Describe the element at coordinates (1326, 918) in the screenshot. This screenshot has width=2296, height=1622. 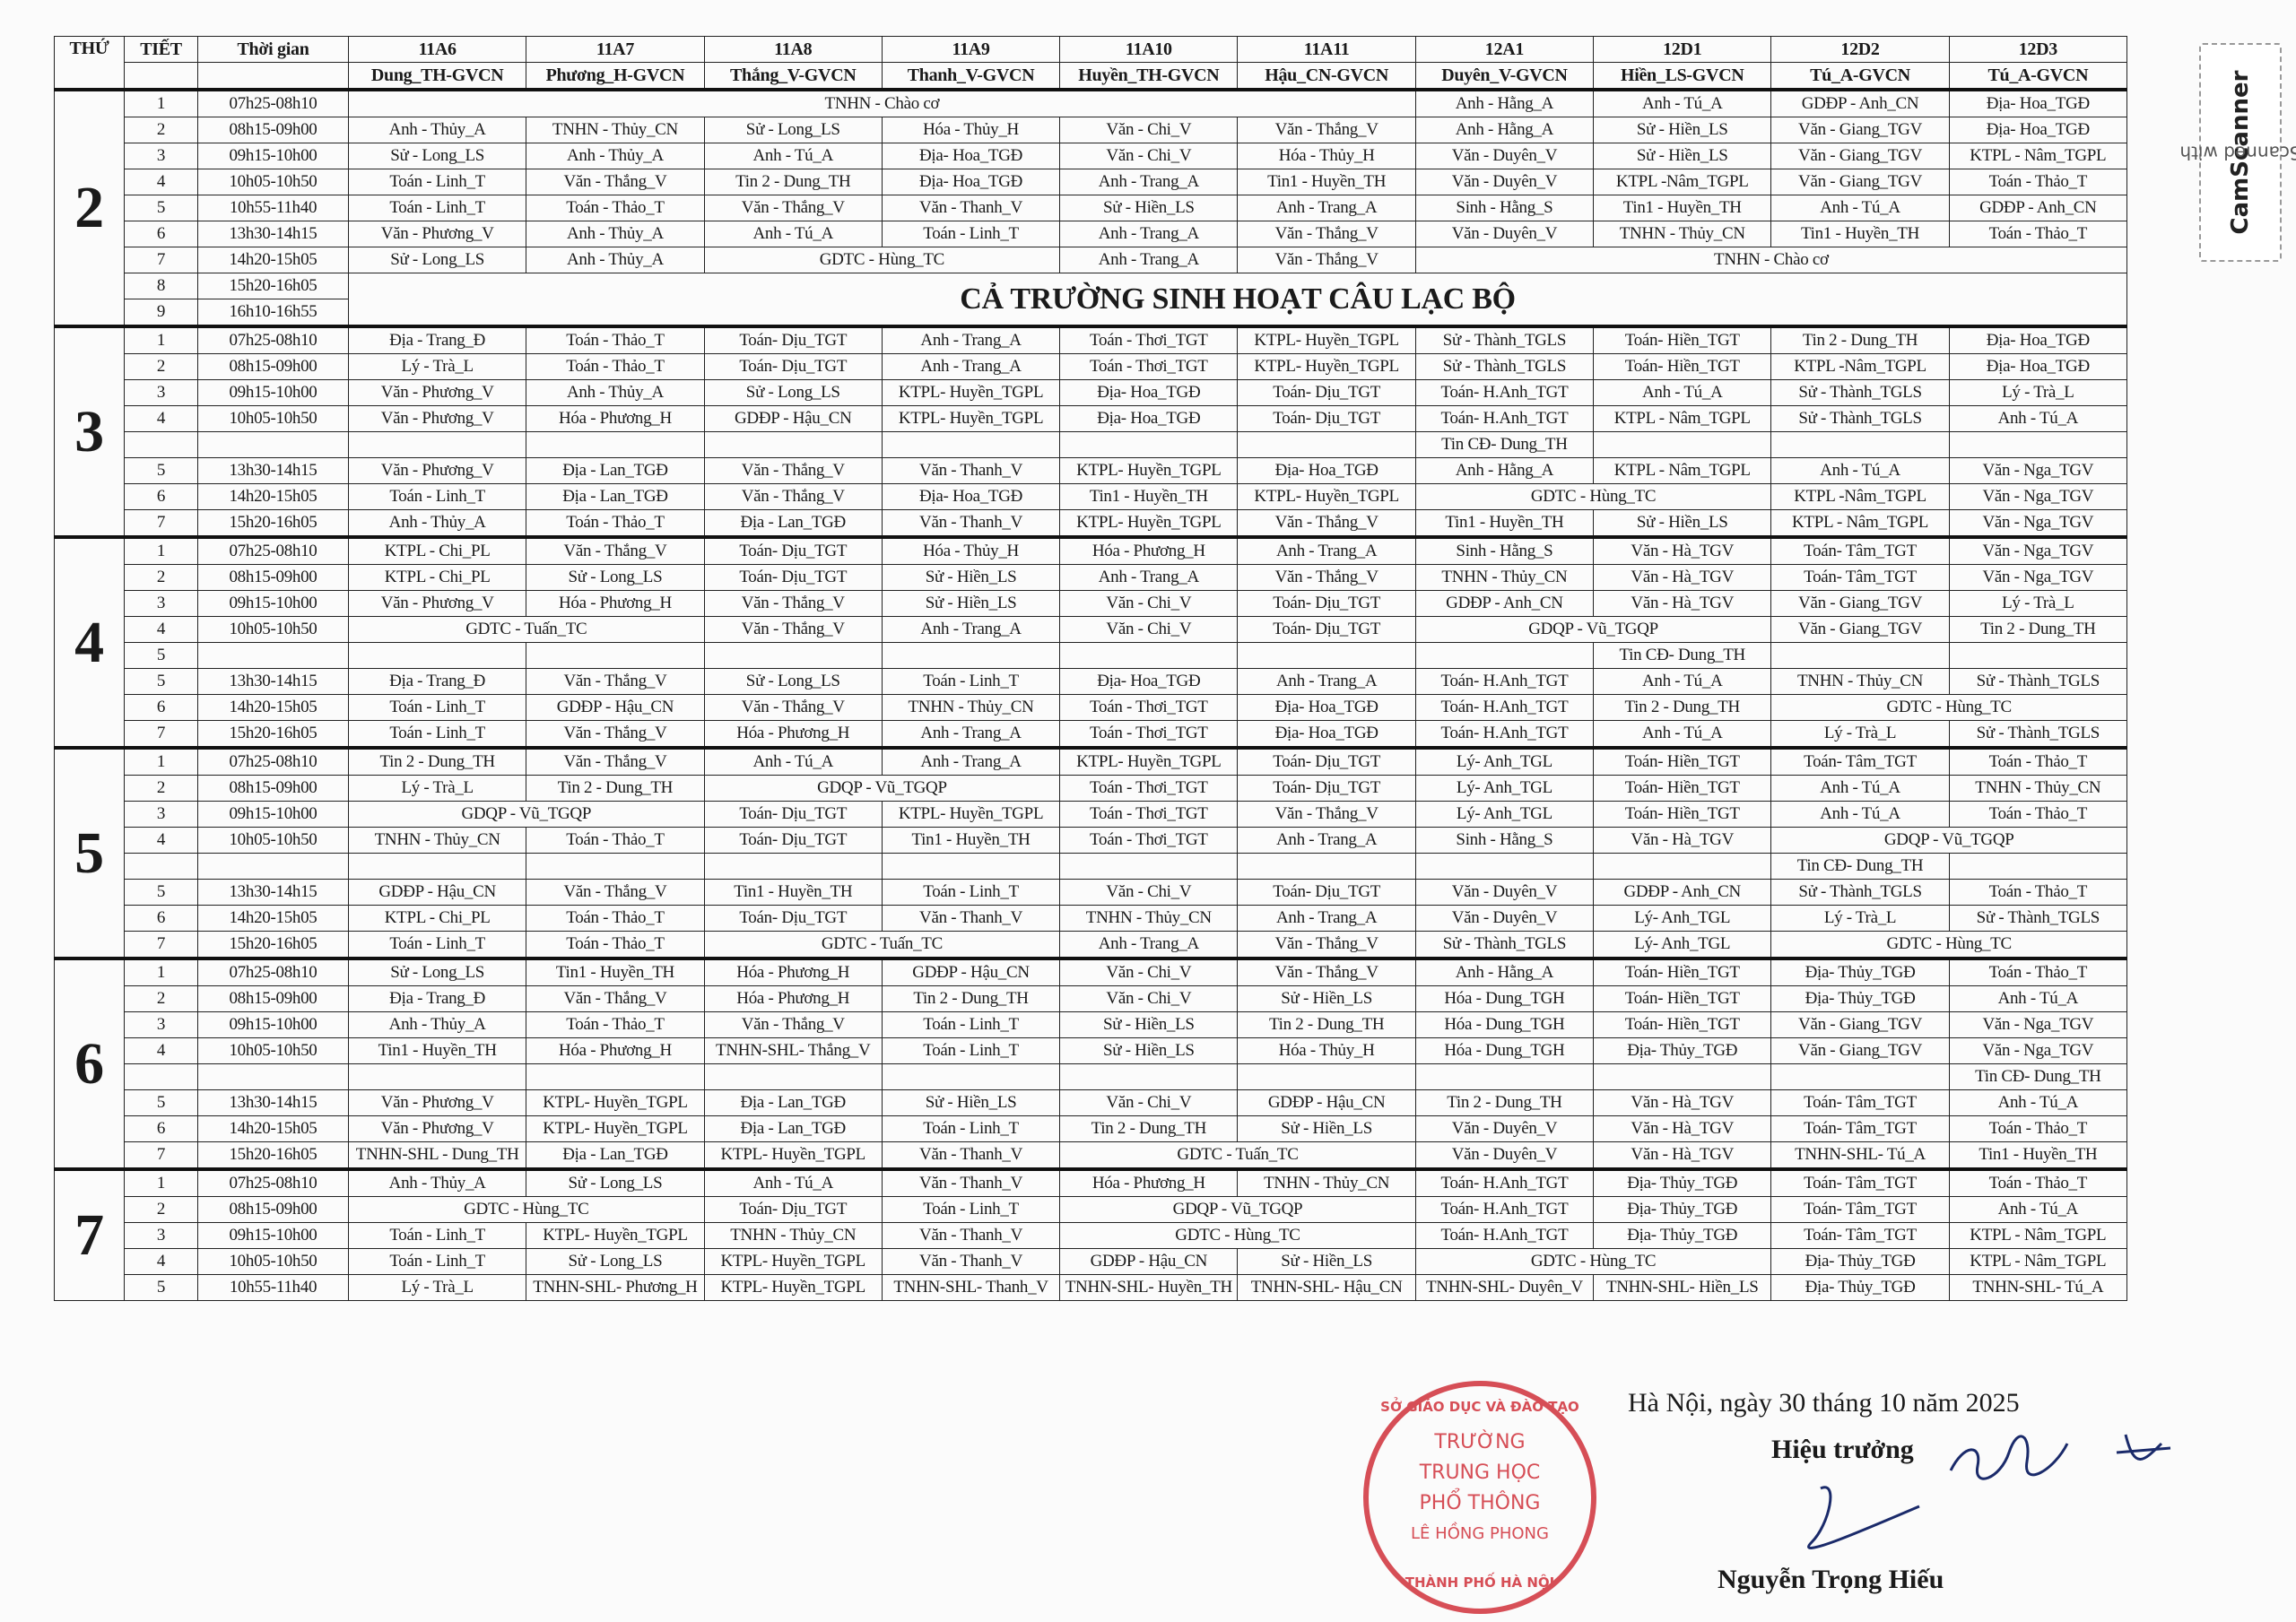
I see `lesson-cell: Anh - Trang_A` at that location.